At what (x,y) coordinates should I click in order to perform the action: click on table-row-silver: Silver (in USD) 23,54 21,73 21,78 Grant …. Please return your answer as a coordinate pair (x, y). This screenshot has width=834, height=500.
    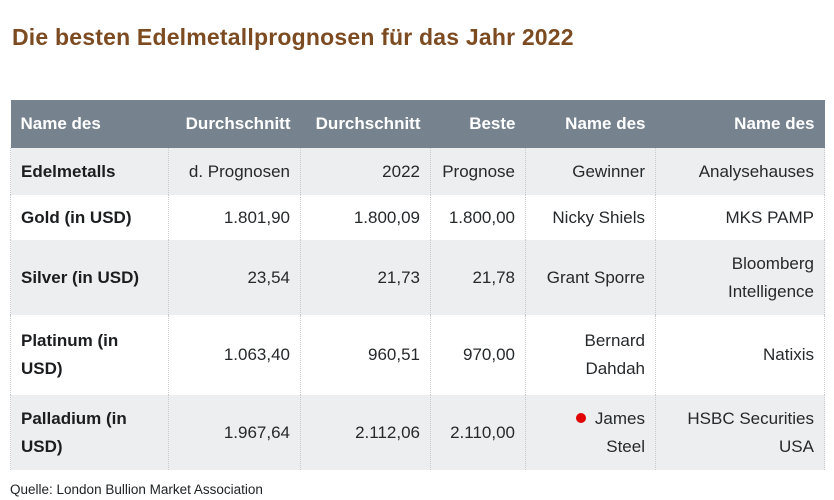
    Looking at the image, I should click on (417, 277).